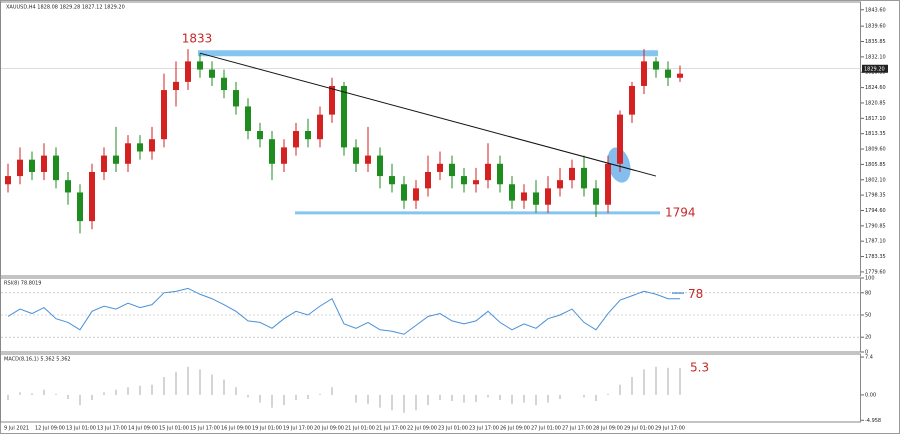  What do you see at coordinates (873, 421) in the screenshot?
I see `y-tick-label: -4.958` at bounding box center [873, 421].